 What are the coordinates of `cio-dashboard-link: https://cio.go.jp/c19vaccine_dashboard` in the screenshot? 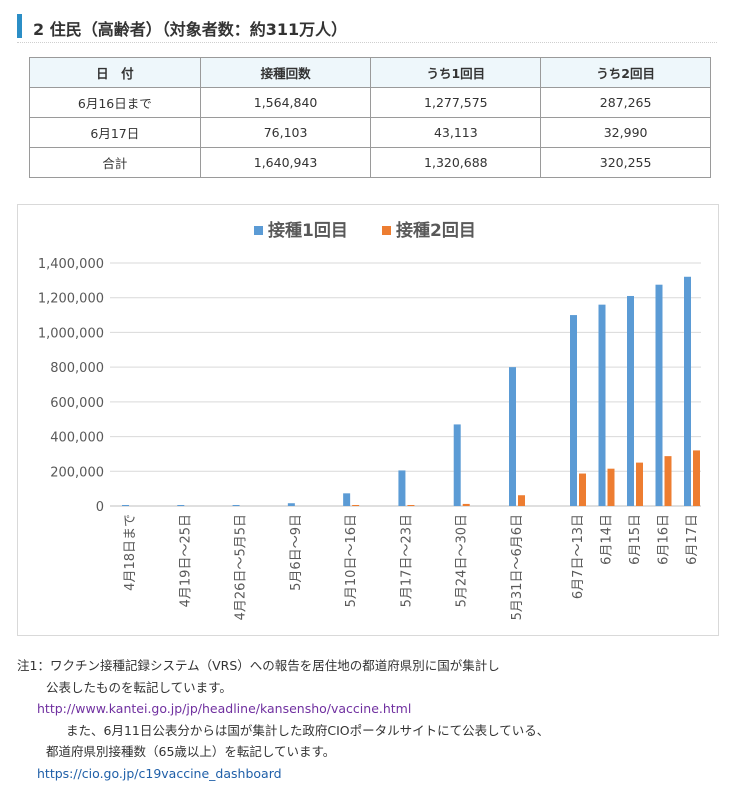 It's located at (159, 773).